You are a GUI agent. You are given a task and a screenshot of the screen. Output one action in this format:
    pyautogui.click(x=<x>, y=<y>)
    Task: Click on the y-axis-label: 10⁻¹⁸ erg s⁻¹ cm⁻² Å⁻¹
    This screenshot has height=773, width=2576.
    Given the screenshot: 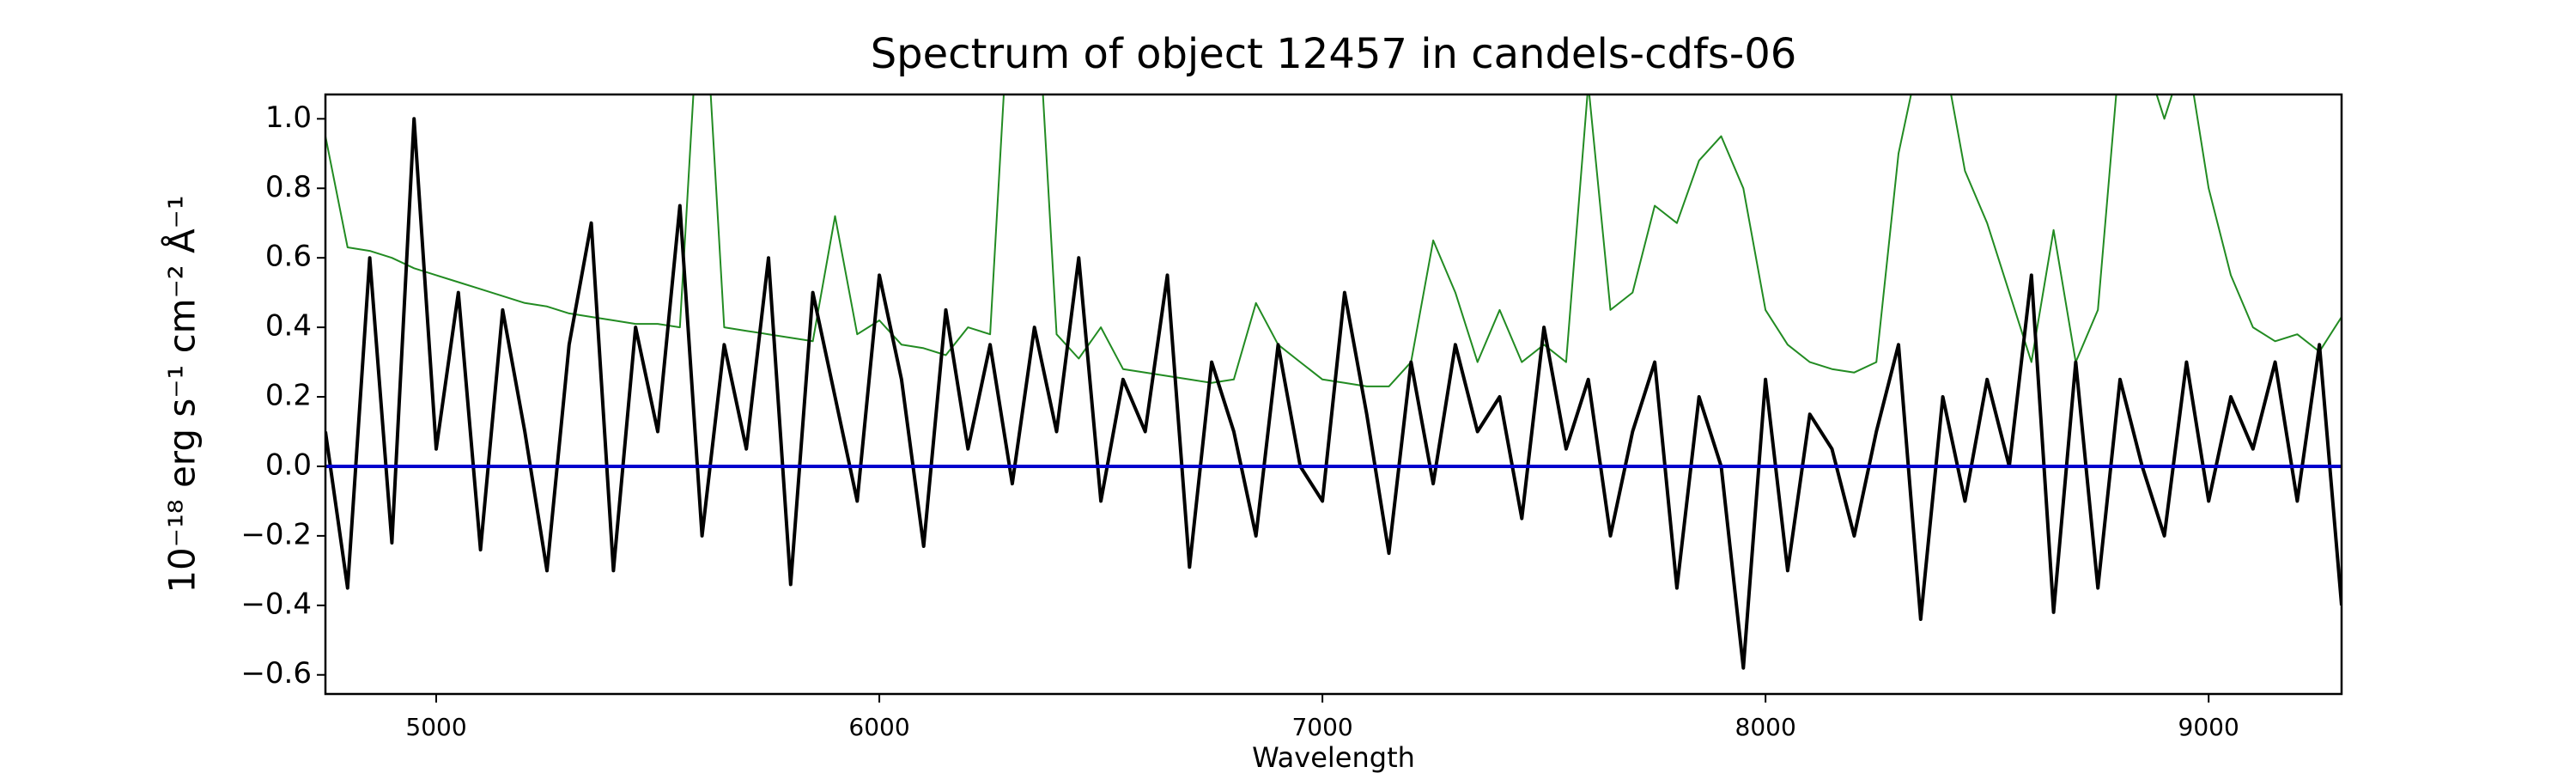 What is the action you would take?
    pyautogui.click(x=182, y=394)
    